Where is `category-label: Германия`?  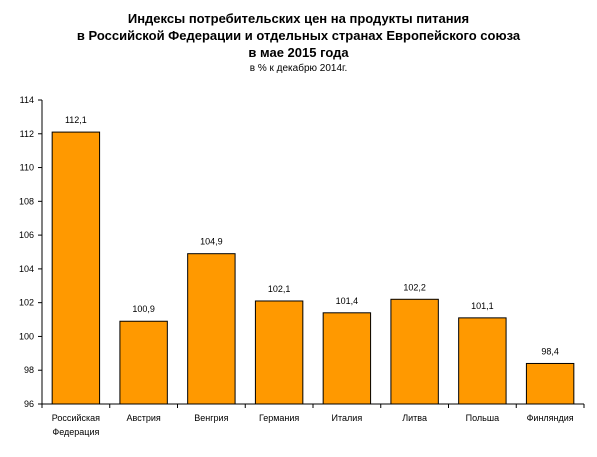 category-label: Германия is located at coordinates (279, 418).